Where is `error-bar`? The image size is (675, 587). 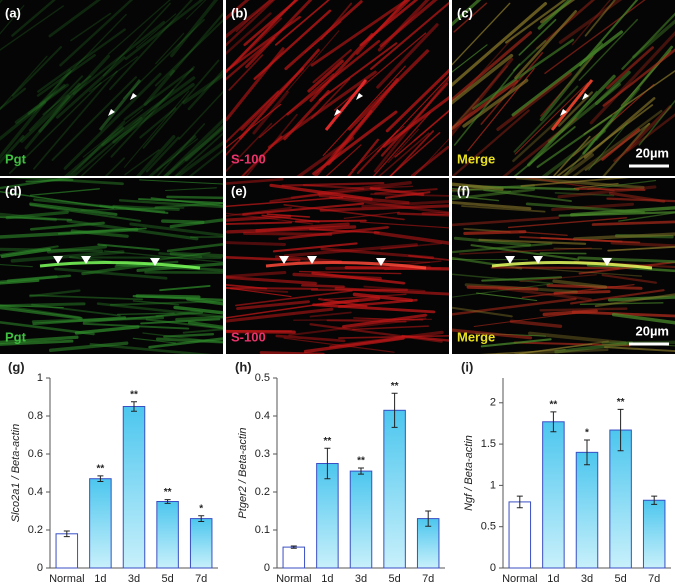
error-bar is located at coordinates (394, 410).